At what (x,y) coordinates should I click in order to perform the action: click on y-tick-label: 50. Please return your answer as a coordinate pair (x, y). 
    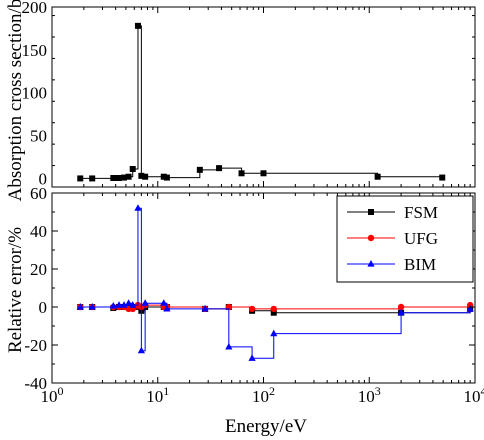
    Looking at the image, I should click on (38, 136).